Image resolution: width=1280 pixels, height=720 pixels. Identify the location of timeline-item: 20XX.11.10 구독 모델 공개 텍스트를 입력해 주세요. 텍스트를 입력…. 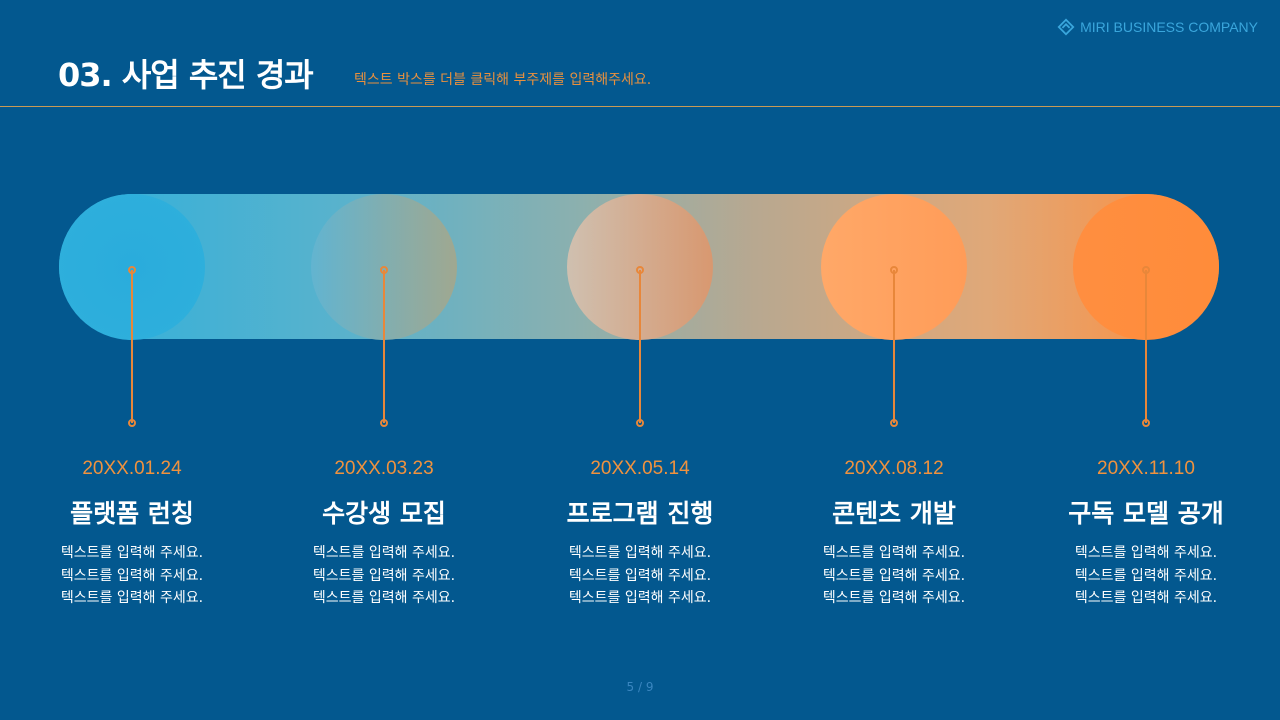
(1146, 534).